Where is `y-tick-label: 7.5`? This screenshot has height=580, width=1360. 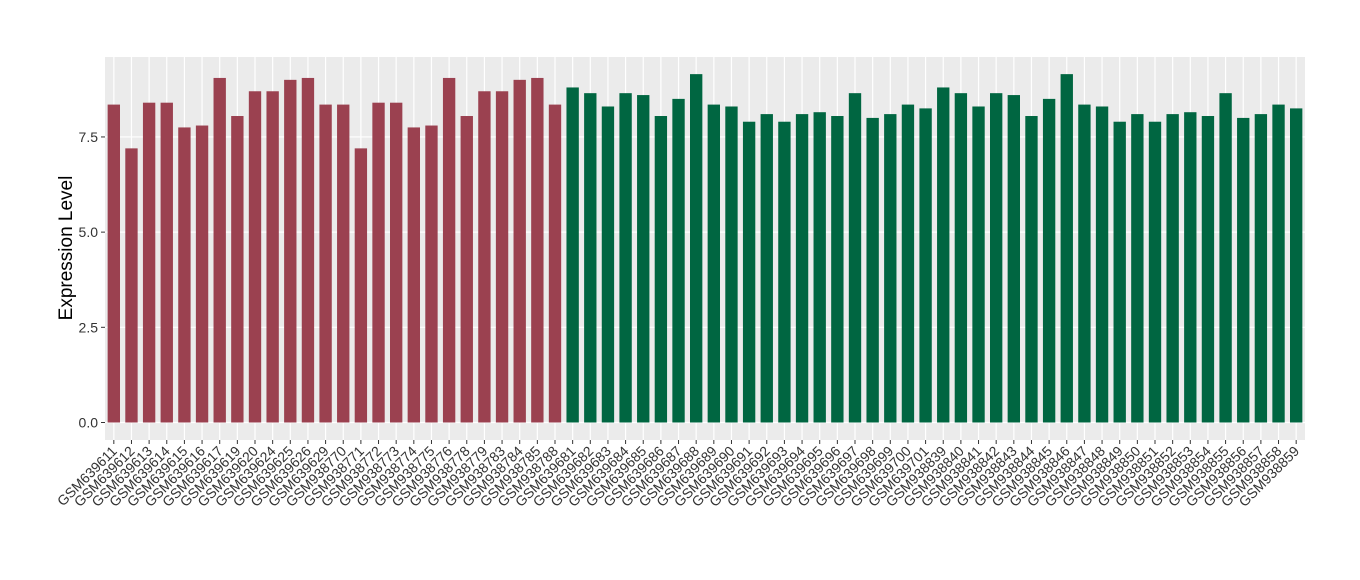 y-tick-label: 7.5 is located at coordinates (89, 137).